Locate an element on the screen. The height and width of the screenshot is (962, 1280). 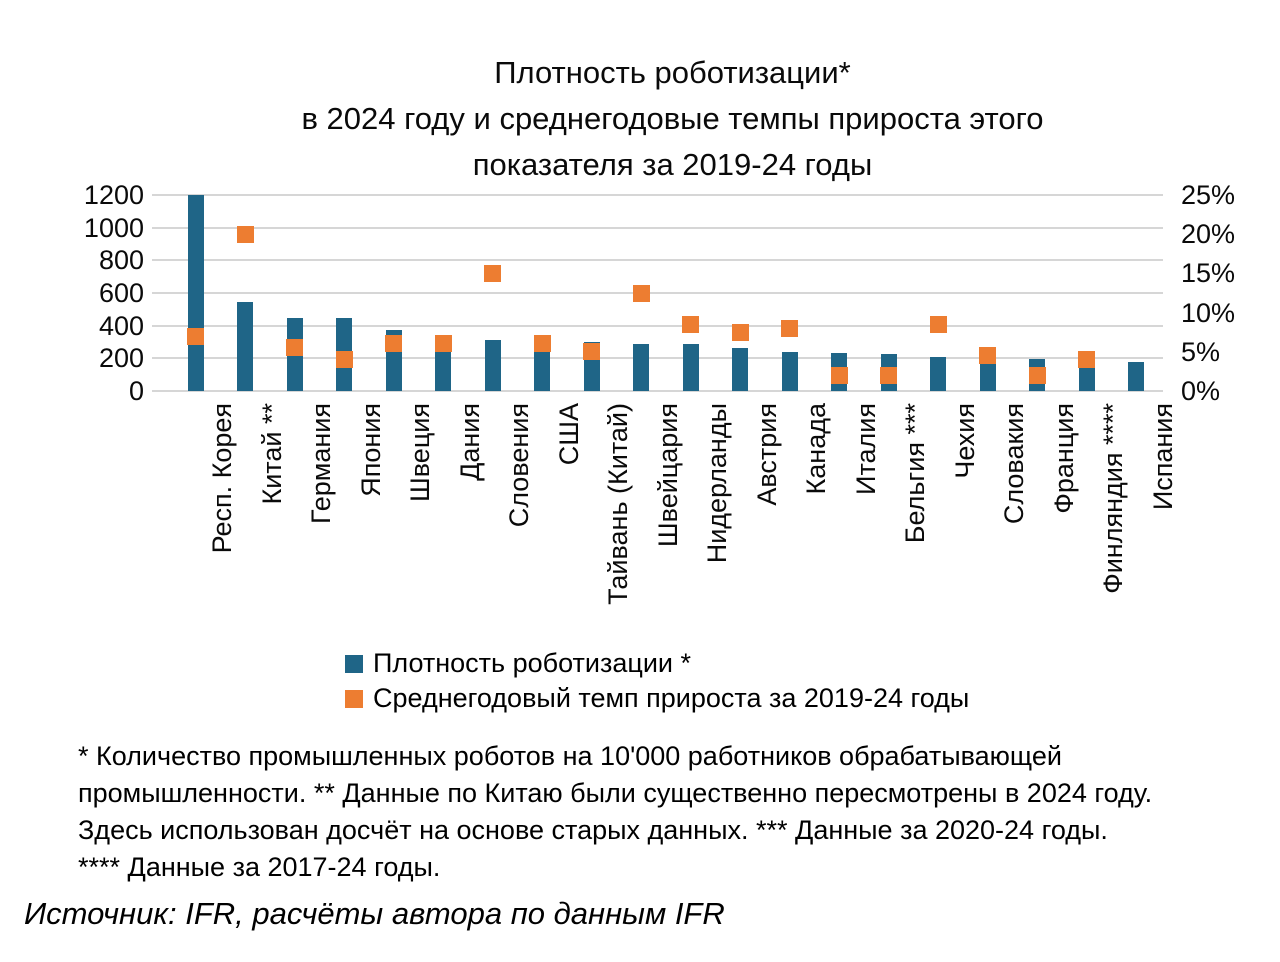
category-label: Швеция is located at coordinates (420, 452).